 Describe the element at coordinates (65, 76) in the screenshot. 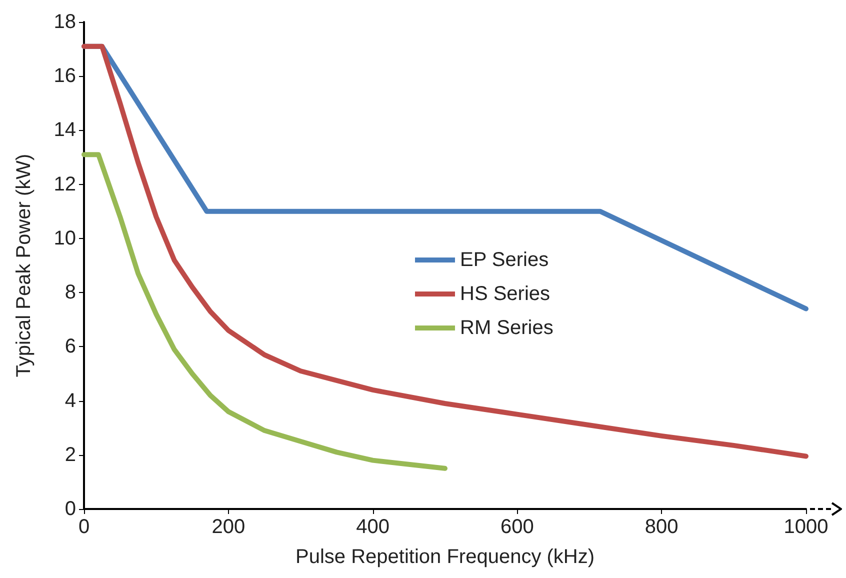

I see `y-tick-label: 16` at that location.